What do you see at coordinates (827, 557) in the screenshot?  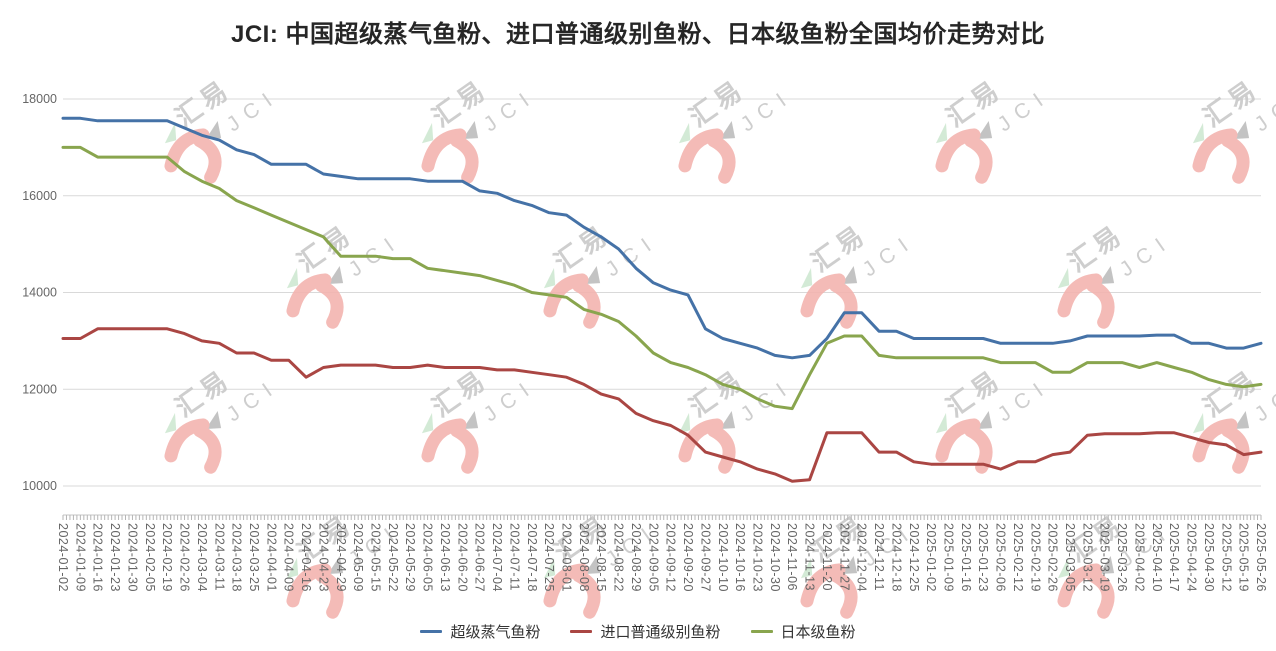 I see `x-axis-label: 2024-11-20` at bounding box center [827, 557].